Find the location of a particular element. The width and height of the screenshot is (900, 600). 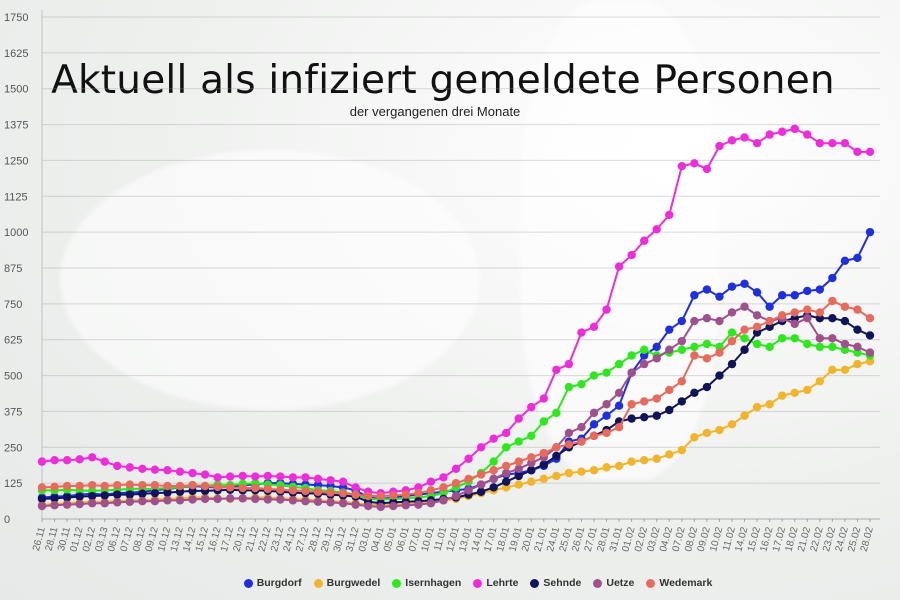

y-tick-label: 125 is located at coordinates (13, 484).